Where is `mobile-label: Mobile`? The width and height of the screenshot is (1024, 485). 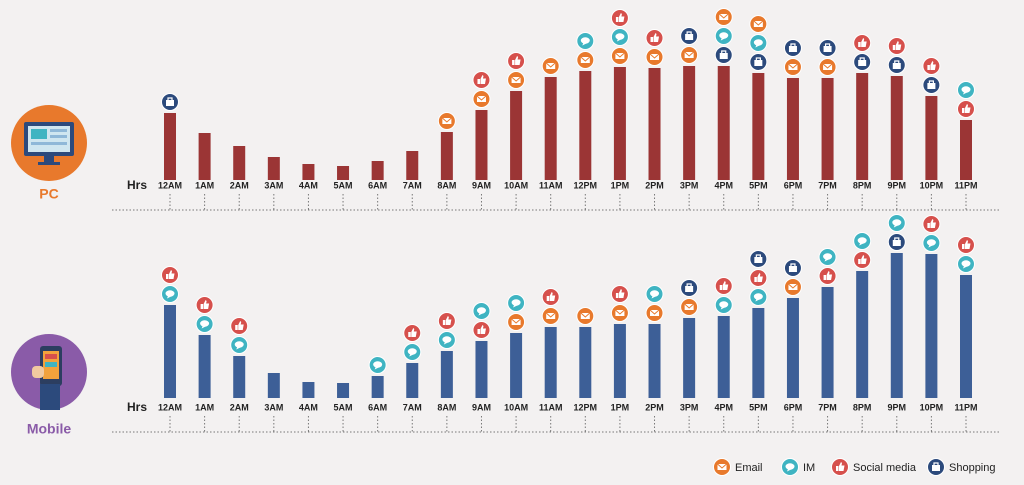 mobile-label: Mobile is located at coordinates (49, 429).